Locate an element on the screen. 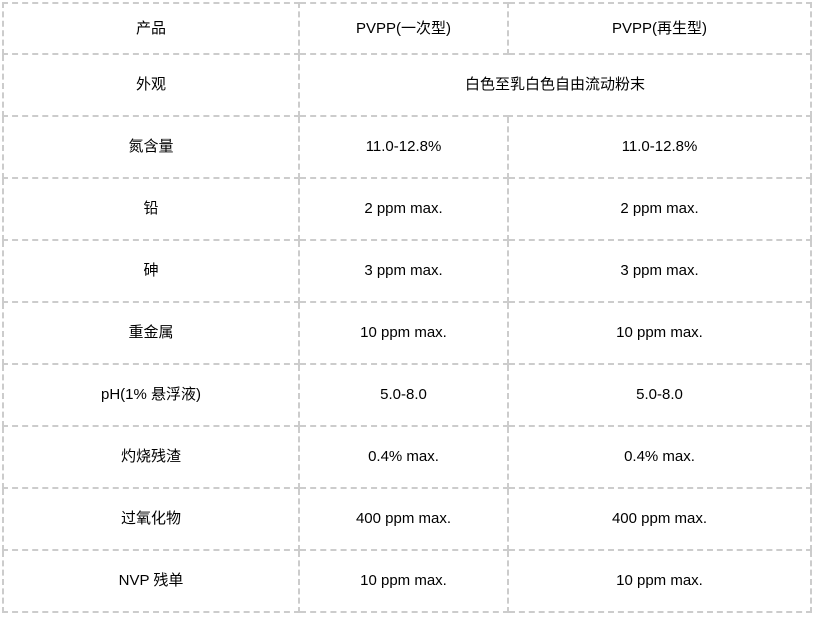 This screenshot has width=814, height=620. spec-name-cell: 灼烧残渣 is located at coordinates (151, 457).